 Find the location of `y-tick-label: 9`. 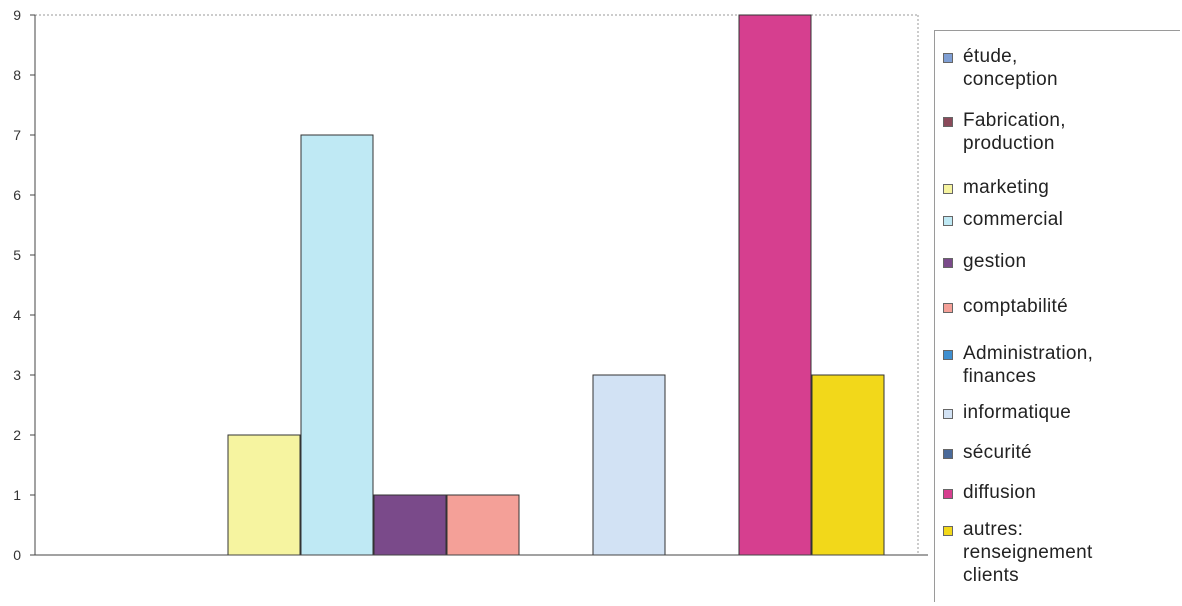

y-tick-label: 9 is located at coordinates (17, 15).